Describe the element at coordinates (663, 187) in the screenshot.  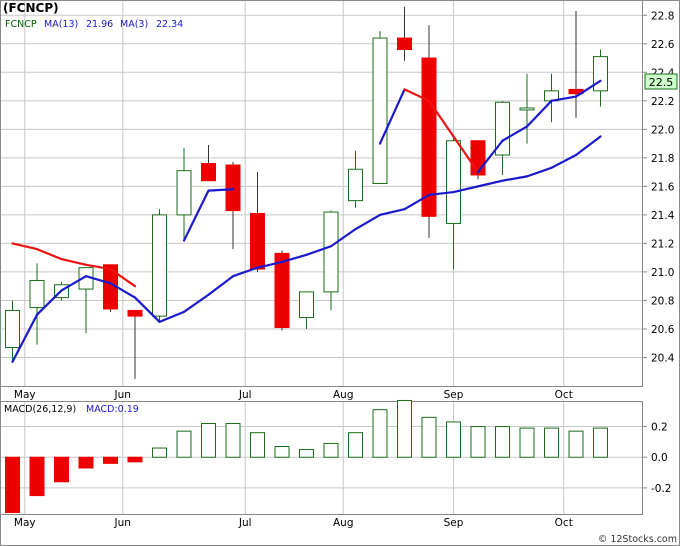
I see `price-tick-label: 21.6` at that location.